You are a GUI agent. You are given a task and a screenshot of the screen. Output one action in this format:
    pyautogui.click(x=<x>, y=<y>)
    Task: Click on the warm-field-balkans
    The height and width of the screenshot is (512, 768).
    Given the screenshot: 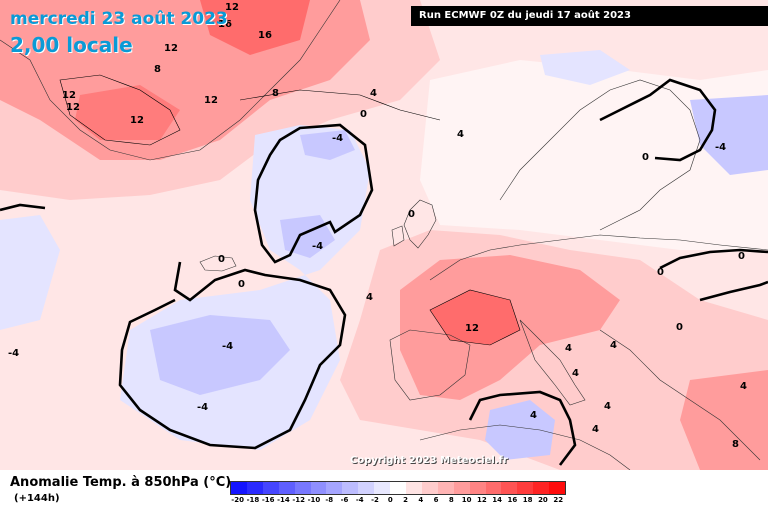 What is the action you would take?
    pyautogui.click(x=724, y=420)
    